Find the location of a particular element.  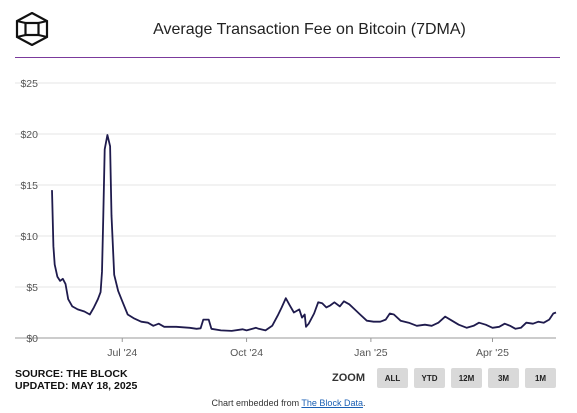

y-tick-label: $15 is located at coordinates (29, 186).